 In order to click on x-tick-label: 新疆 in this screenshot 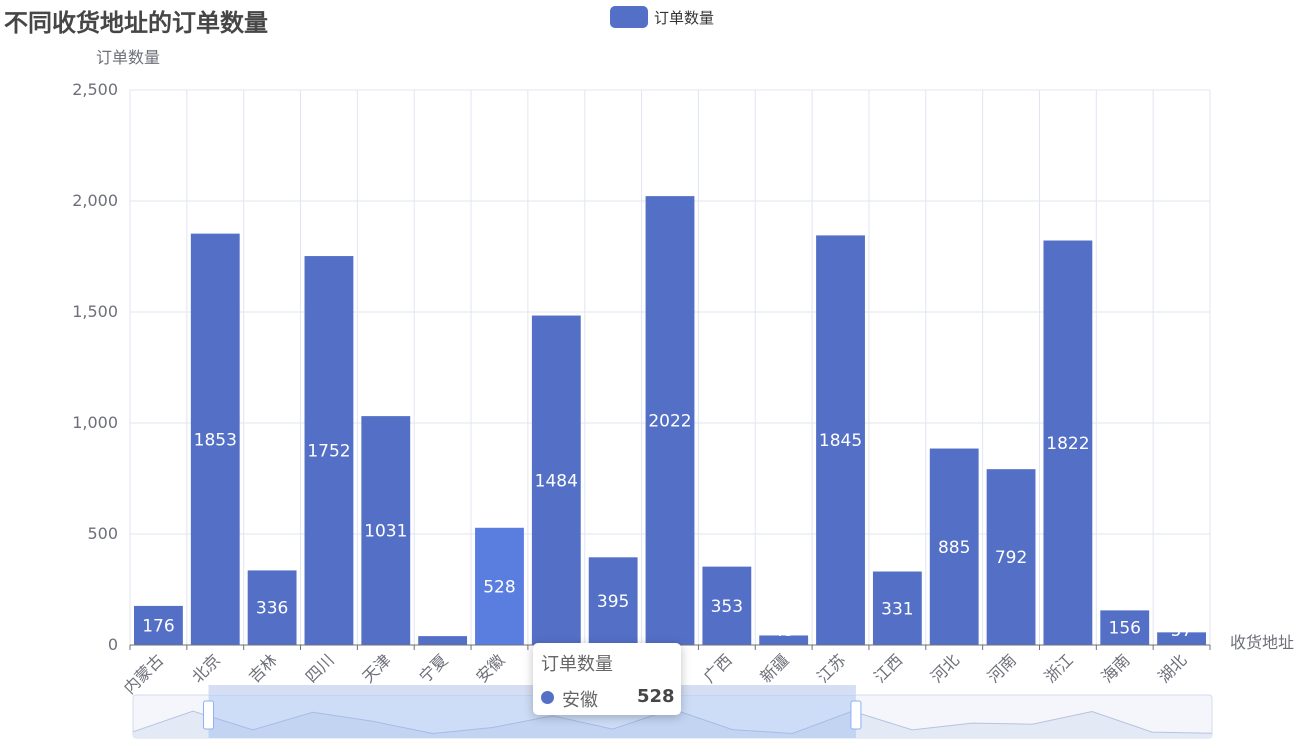, I will do `click(774, 668)`.